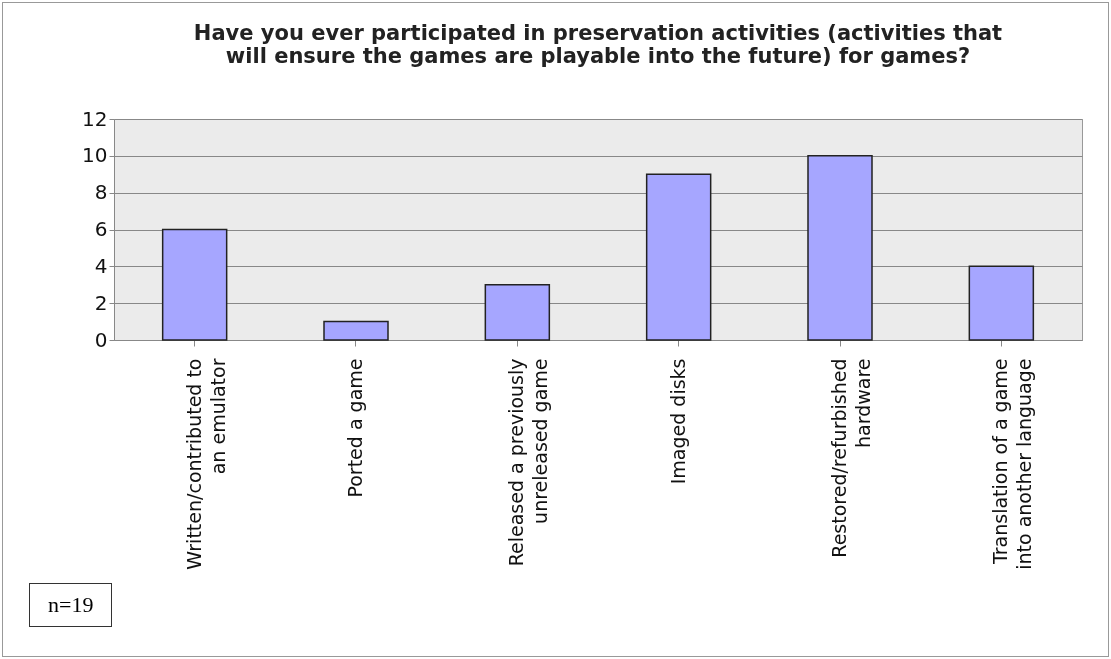 The image size is (1111, 659). I want to click on x-tick-label: Restored/refurbished hardware, so click(851, 458).